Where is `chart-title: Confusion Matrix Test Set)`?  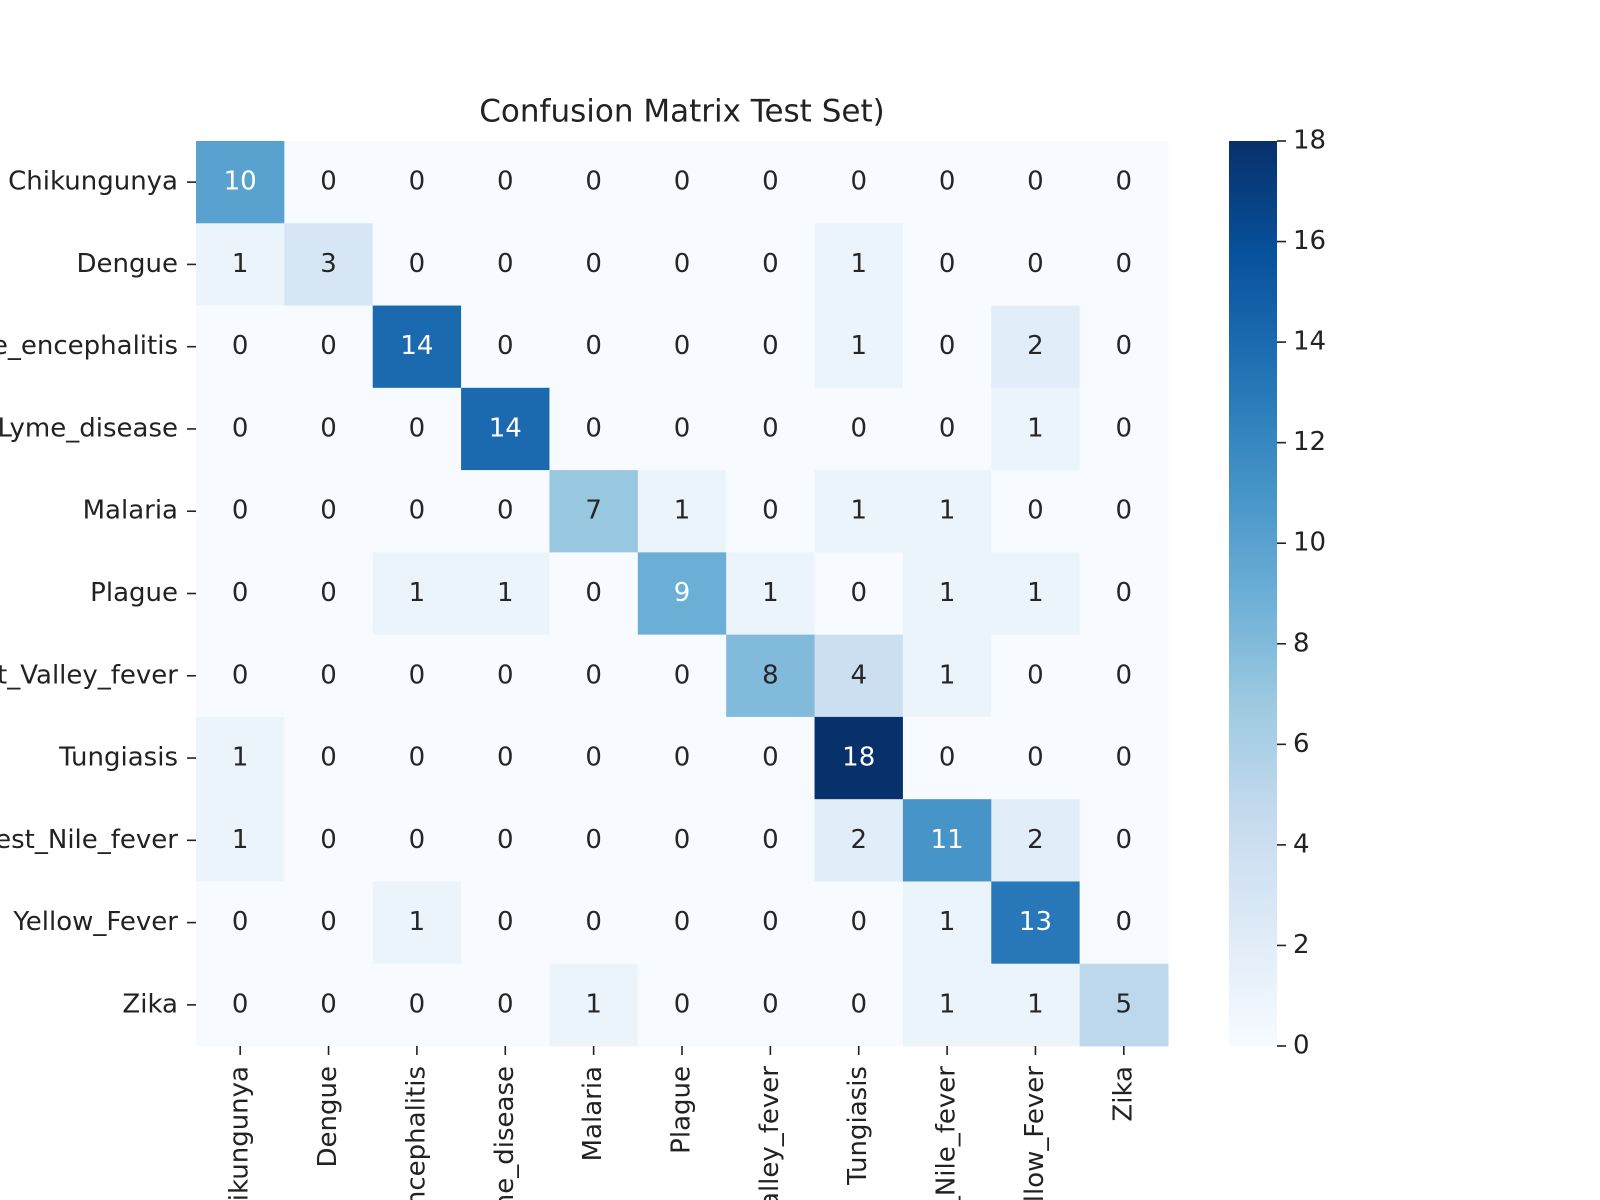 chart-title: Confusion Matrix Test Set) is located at coordinates (681, 112).